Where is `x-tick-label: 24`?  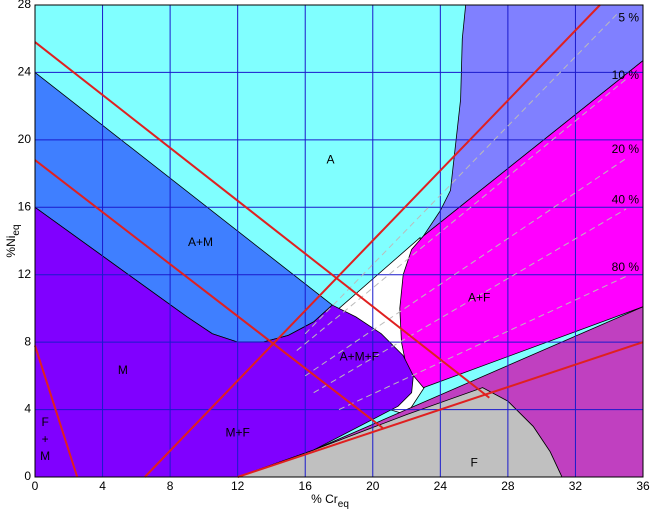 x-tick-label: 24 is located at coordinates (441, 486).